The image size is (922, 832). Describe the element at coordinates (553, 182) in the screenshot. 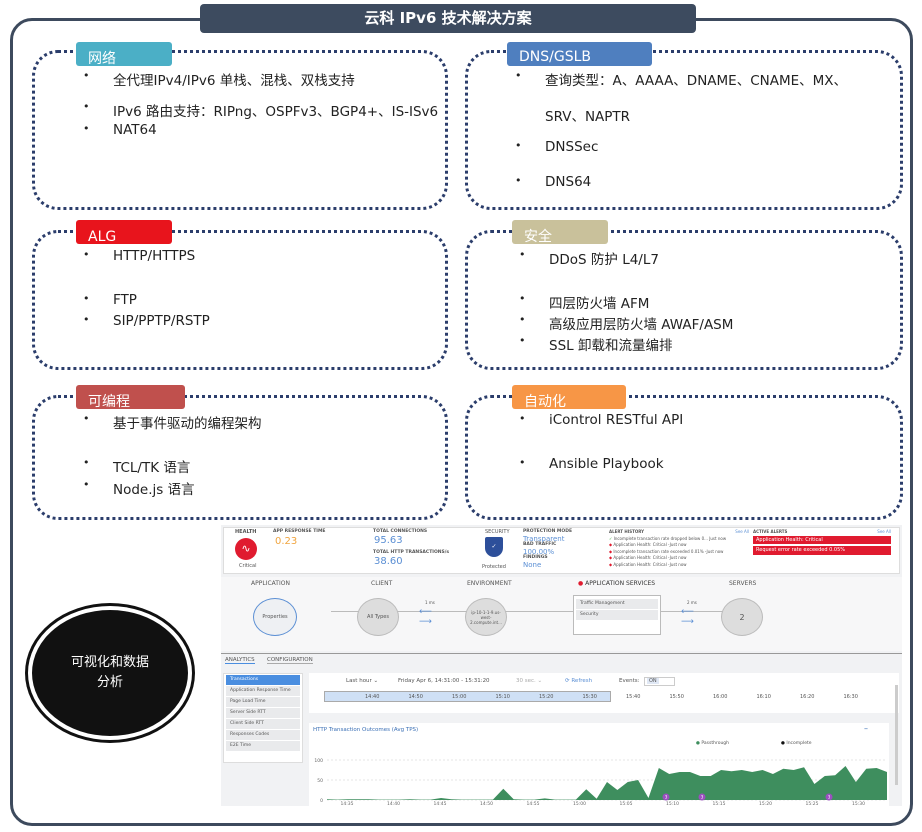

I see `feature-item: DNS64` at that location.